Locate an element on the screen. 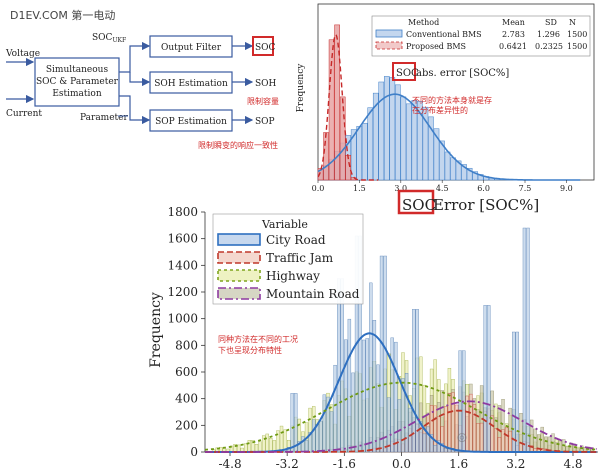 The image size is (600, 471). bottom-ytick-label: 1000 is located at coordinates (182, 319).